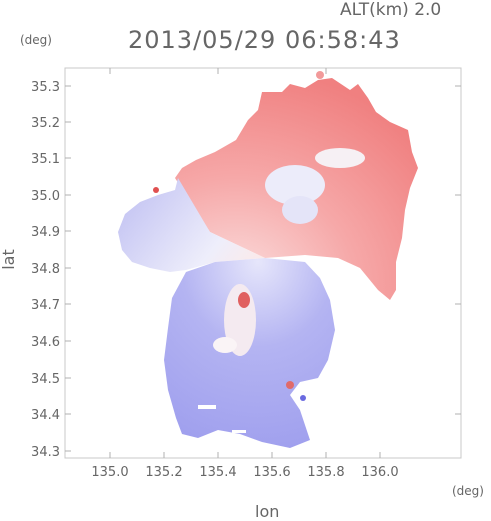  Describe the element at coordinates (36, 40) in the screenshot. I see `y-axis-unit: (deg)` at that location.